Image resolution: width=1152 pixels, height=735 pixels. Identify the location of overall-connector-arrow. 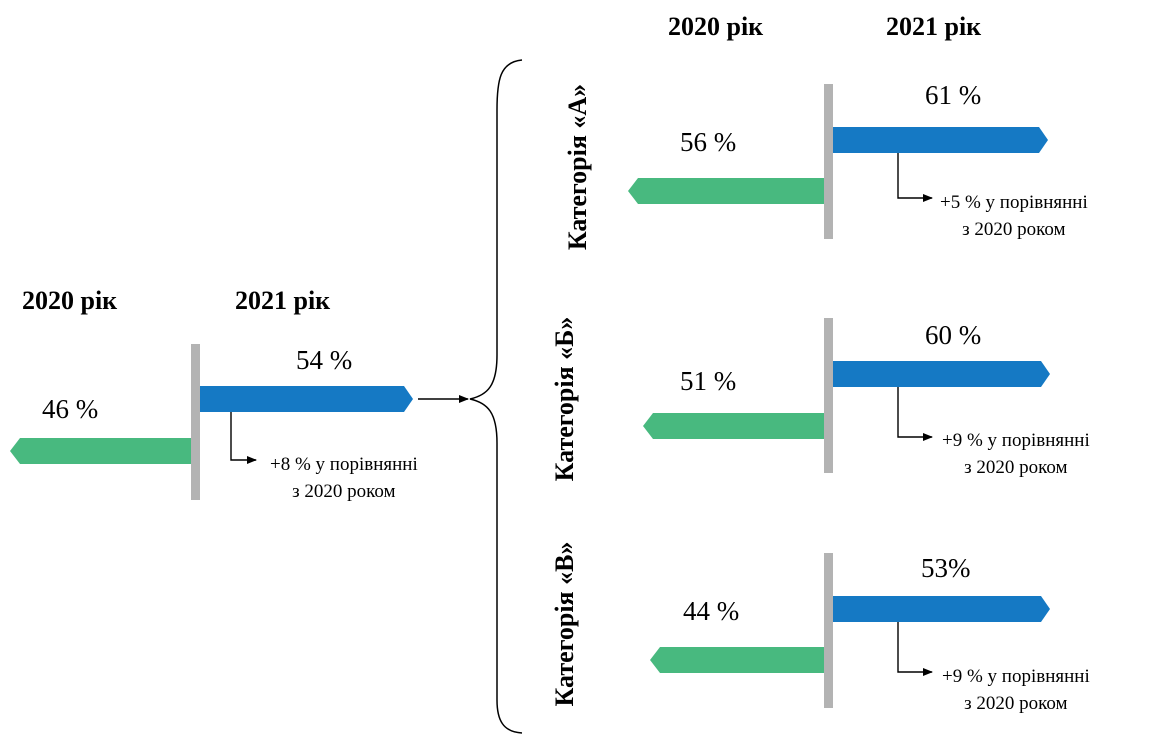
(243, 438).